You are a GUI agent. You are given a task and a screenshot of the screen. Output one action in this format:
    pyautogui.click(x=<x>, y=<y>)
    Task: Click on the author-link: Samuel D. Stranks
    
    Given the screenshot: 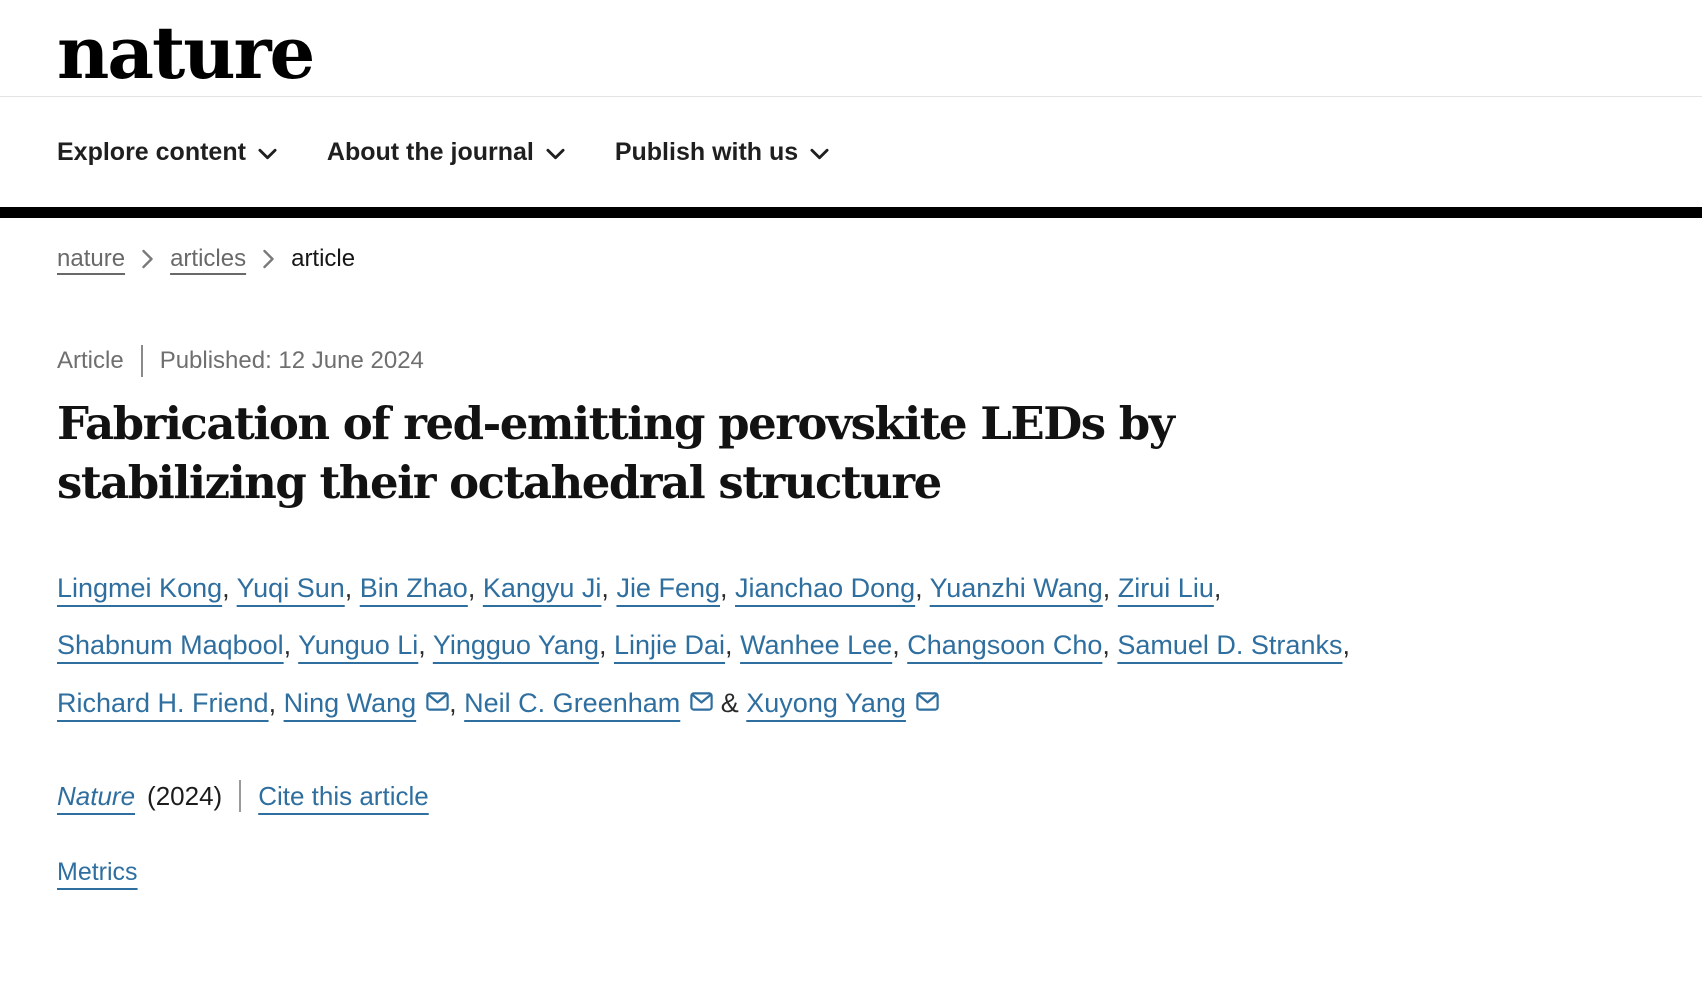 What is the action you would take?
    pyautogui.click(x=1230, y=645)
    